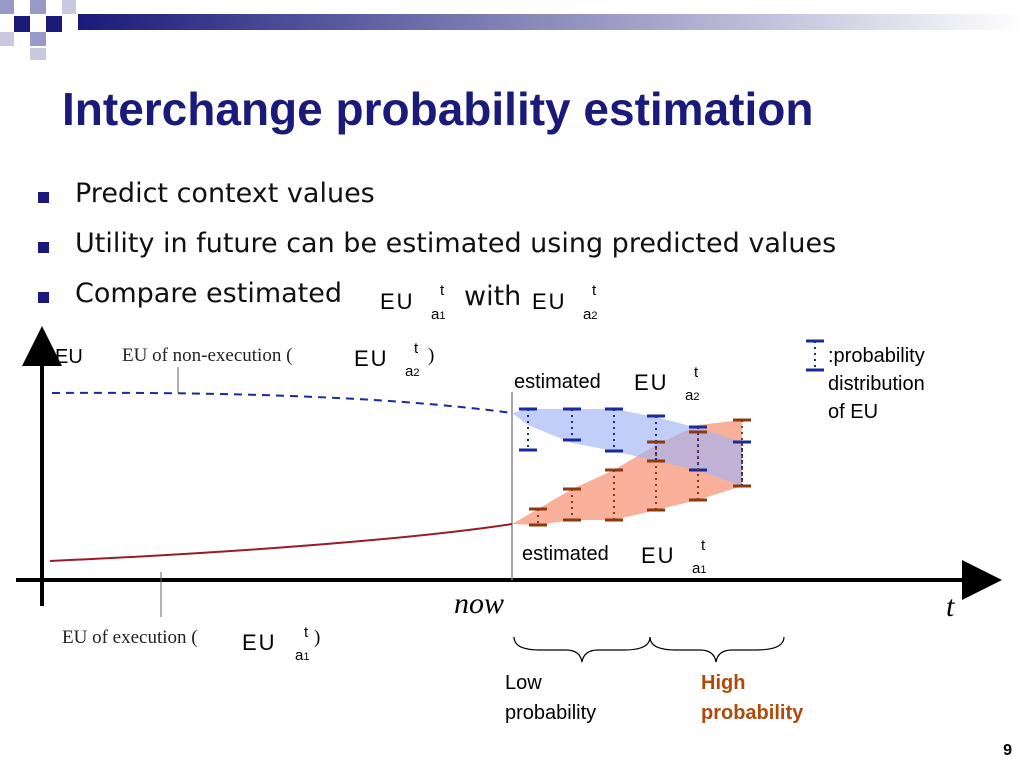  I want to click on low-probability-label: Low probability, so click(550, 698).